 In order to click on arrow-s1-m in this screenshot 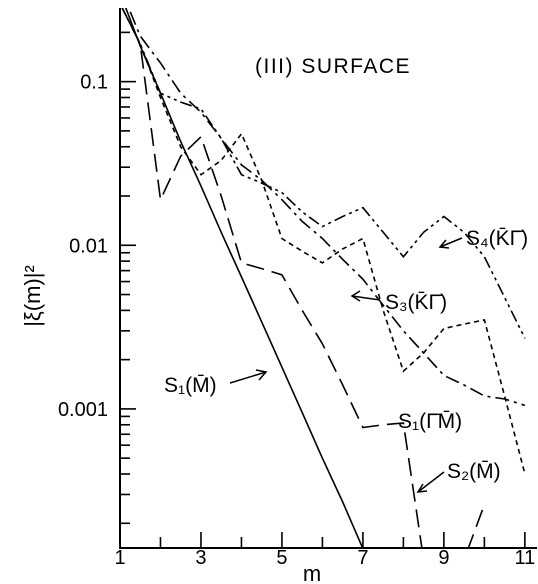, I will do `click(248, 377)`.